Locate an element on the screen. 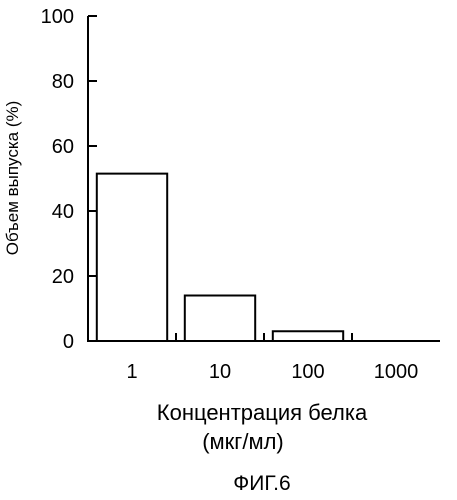  x-tick-label: 10 is located at coordinates (220, 372).